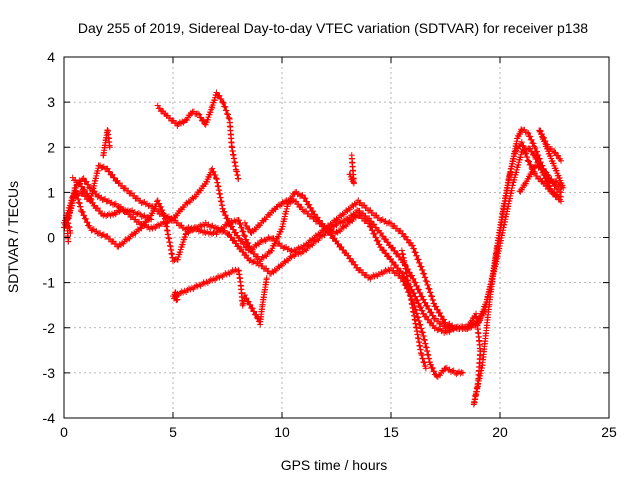 This screenshot has height=485, width=640. I want to click on y-tick-label: 0, so click(51, 238).